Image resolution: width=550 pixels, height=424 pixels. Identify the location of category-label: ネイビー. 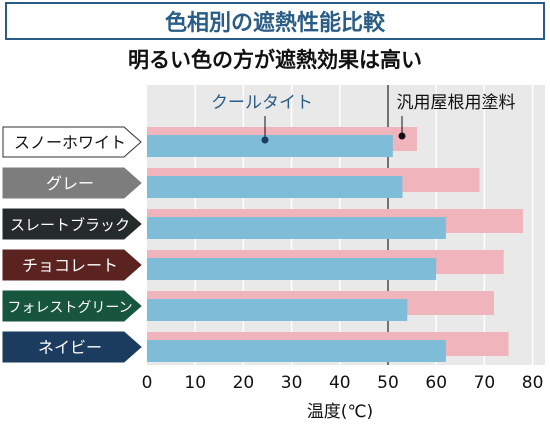
(70, 347).